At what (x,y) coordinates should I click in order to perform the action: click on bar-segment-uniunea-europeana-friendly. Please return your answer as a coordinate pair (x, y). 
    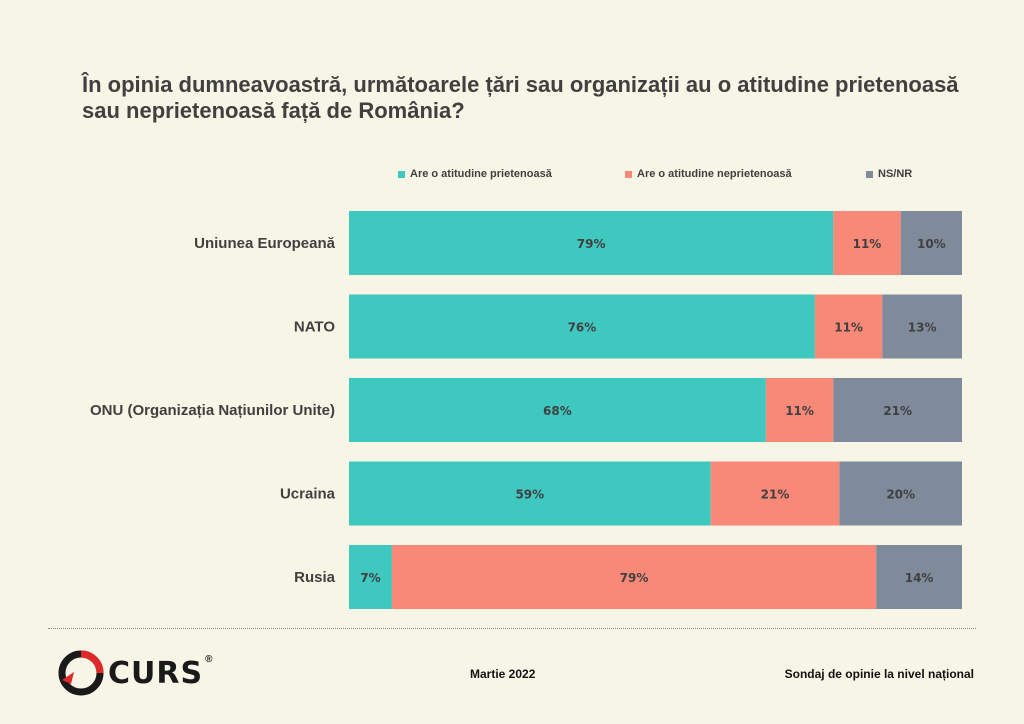
    Looking at the image, I should click on (591, 243).